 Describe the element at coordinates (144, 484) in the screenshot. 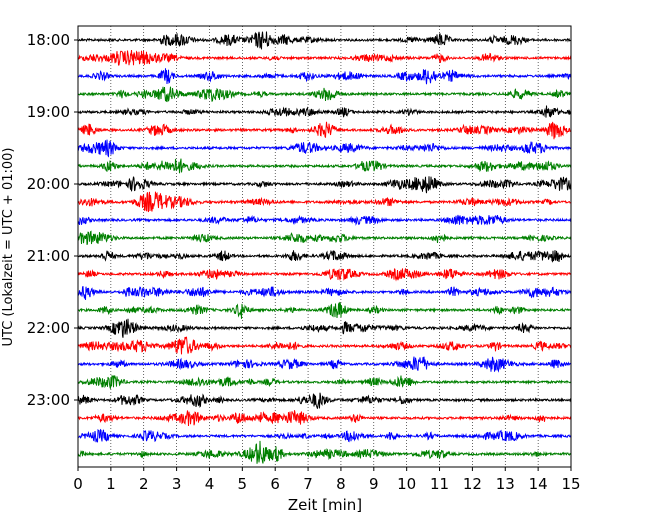

I see `x-tick-label: 2` at that location.